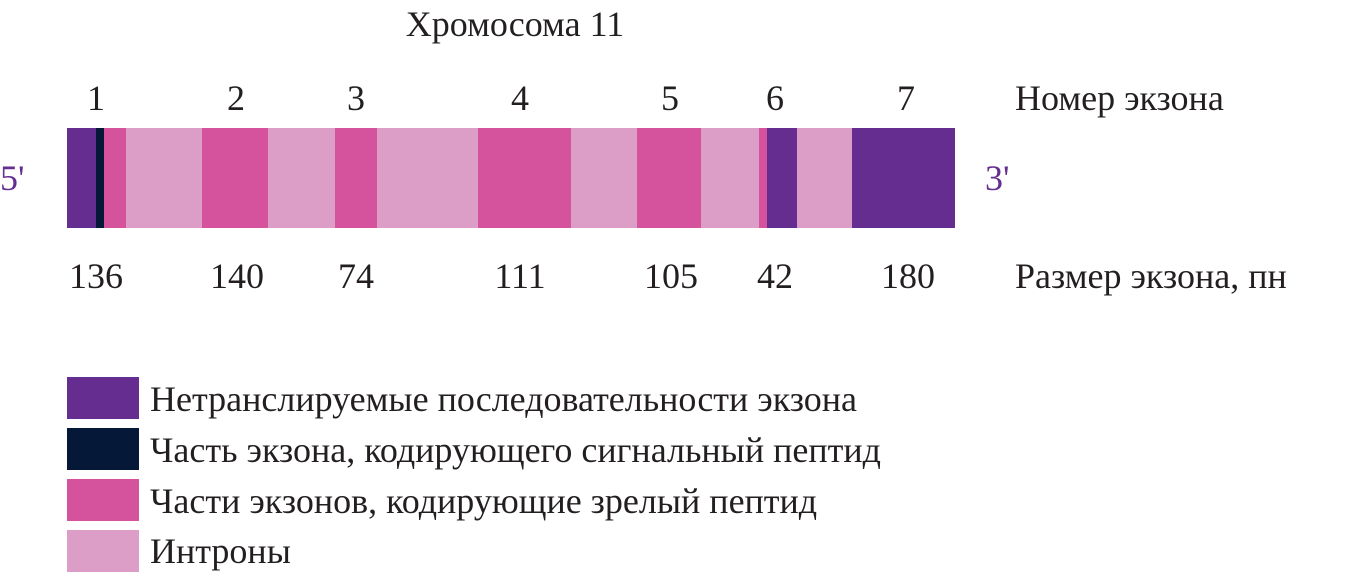 This screenshot has width=1348, height=579. Describe the element at coordinates (12, 178) in the screenshot. I see `five-prime-label: 5'` at that location.